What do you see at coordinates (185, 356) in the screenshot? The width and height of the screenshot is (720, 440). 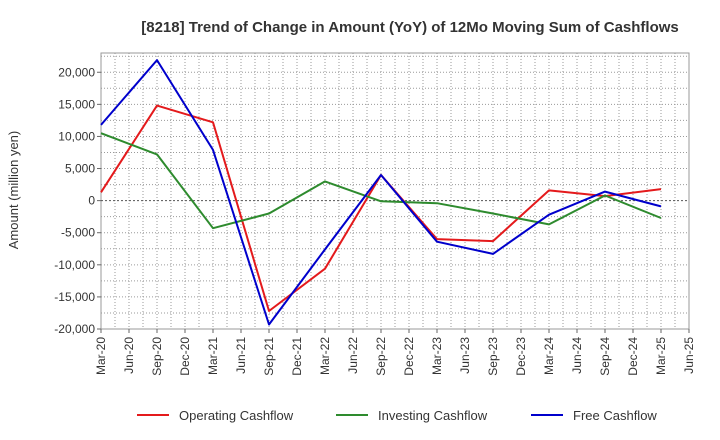 I see `x-tick-label: Dec-20` at bounding box center [185, 356].